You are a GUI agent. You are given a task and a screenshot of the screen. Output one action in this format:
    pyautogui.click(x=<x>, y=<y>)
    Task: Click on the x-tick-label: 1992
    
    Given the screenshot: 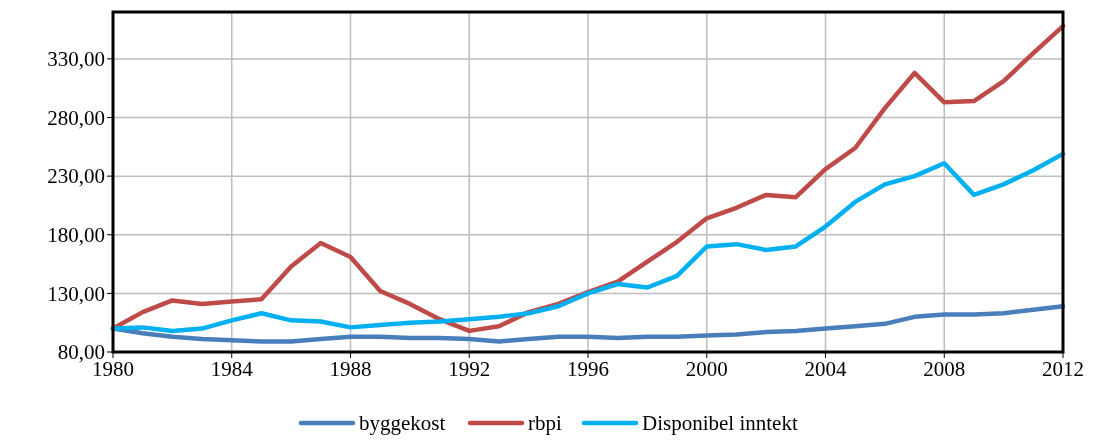 What is the action you would take?
    pyautogui.click(x=469, y=369)
    